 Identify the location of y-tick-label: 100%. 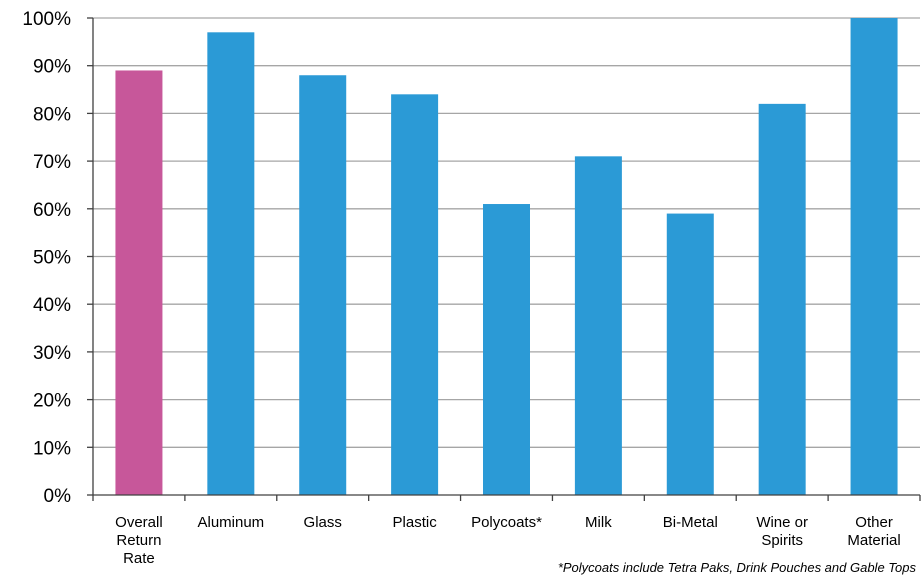
(46, 19).